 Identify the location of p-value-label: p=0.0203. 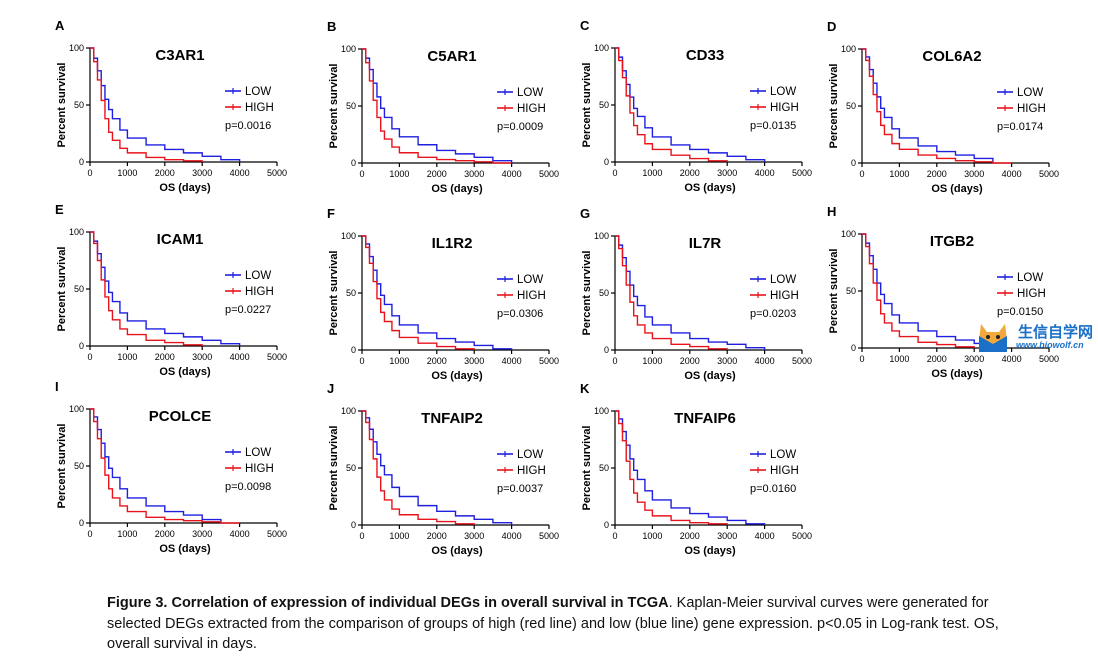
(773, 314).